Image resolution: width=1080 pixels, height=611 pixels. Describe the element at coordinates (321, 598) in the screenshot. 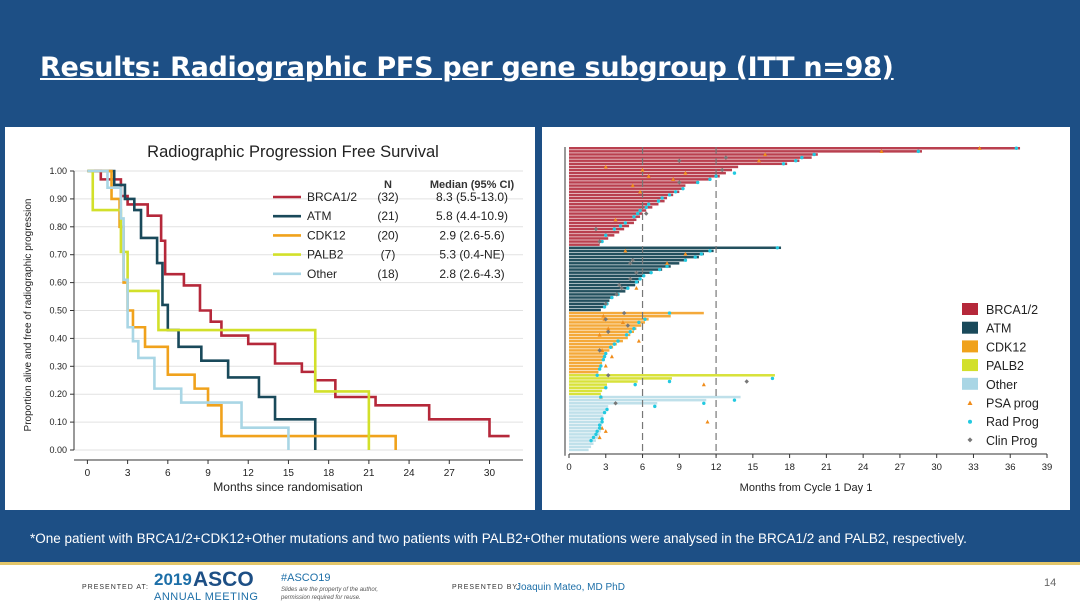

I see `slide-property-note-2: permission required for reuse.` at that location.